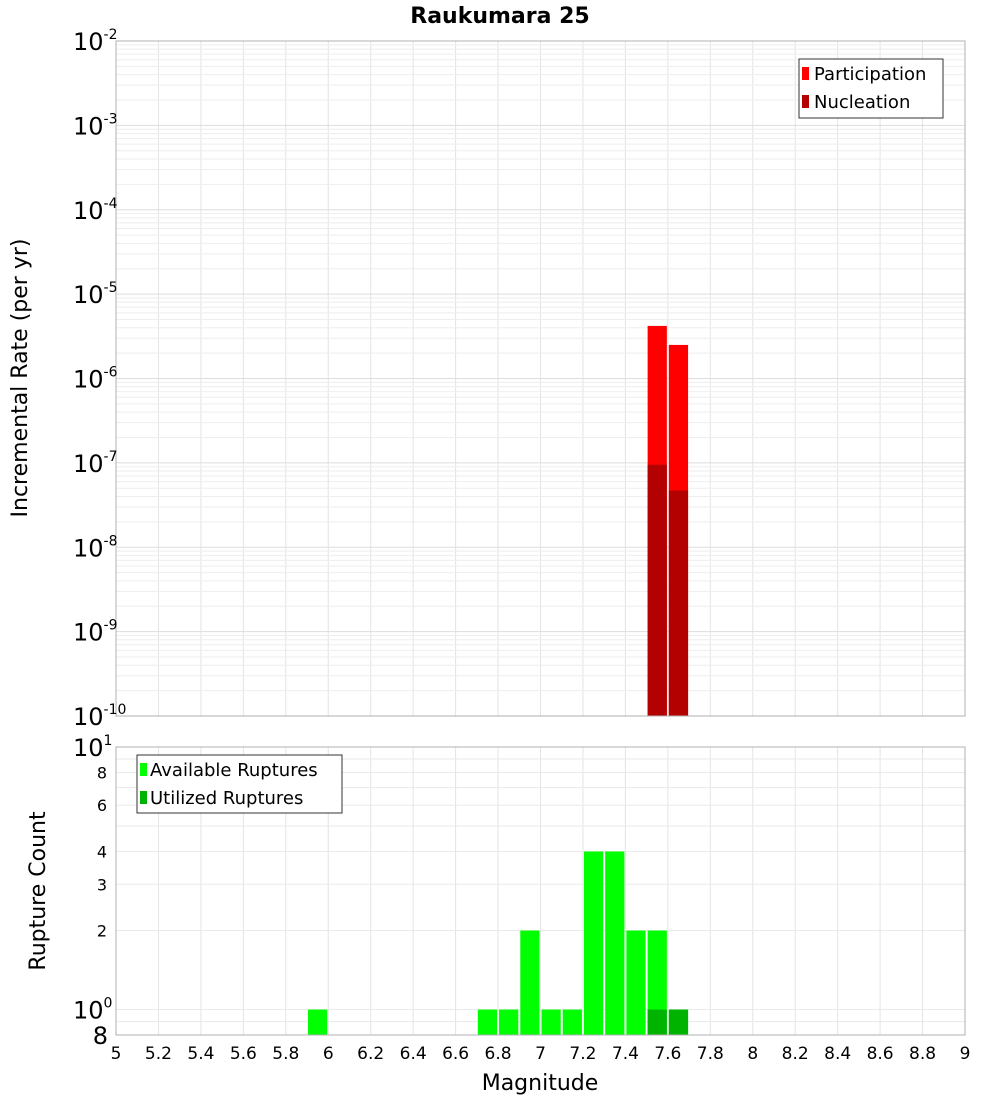  I want to click on rate-legend: Participation Nucleation, so click(871, 88).